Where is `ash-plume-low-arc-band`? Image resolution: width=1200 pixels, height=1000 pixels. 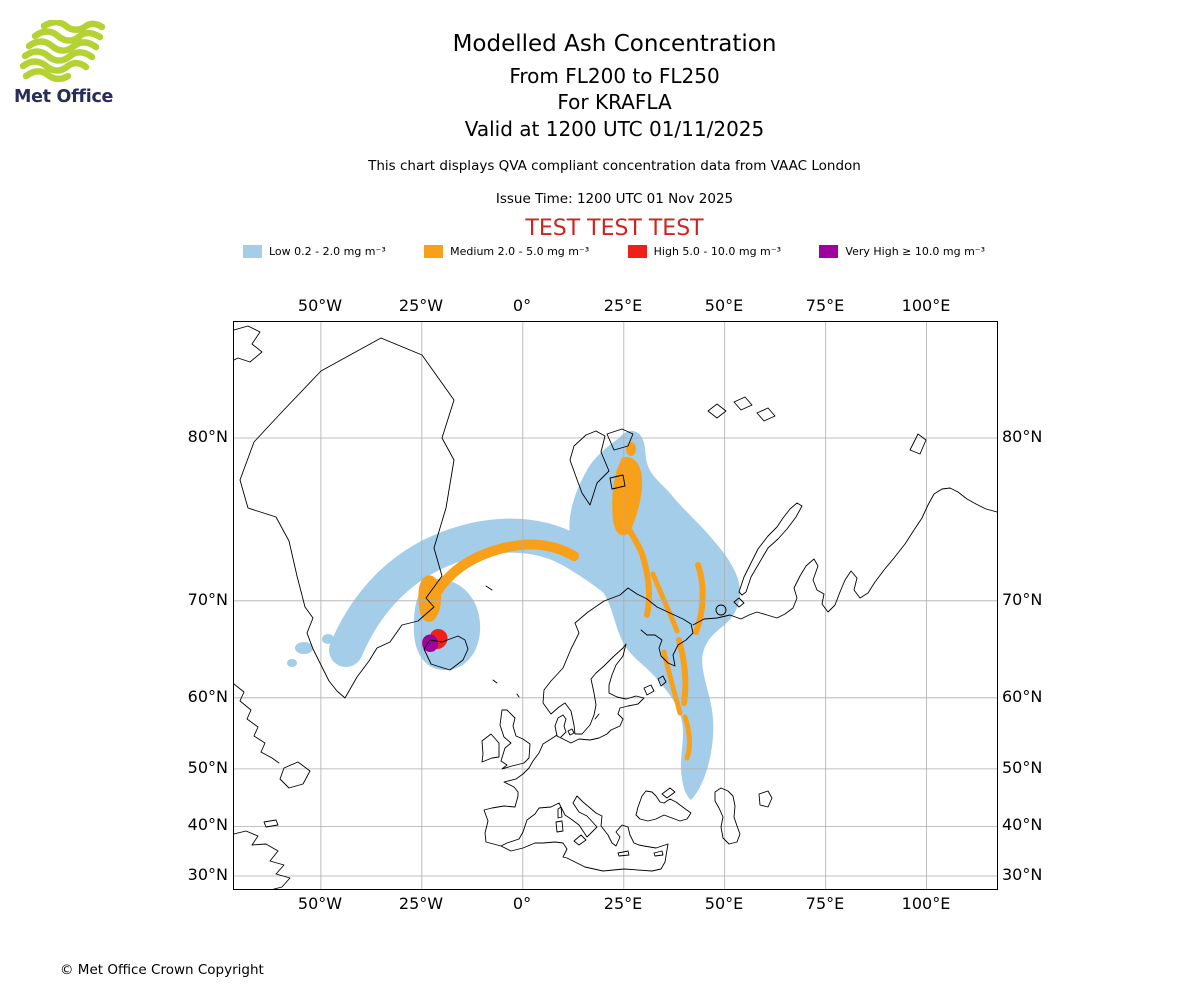 ash-plume-low-arc-band is located at coordinates (488, 592).